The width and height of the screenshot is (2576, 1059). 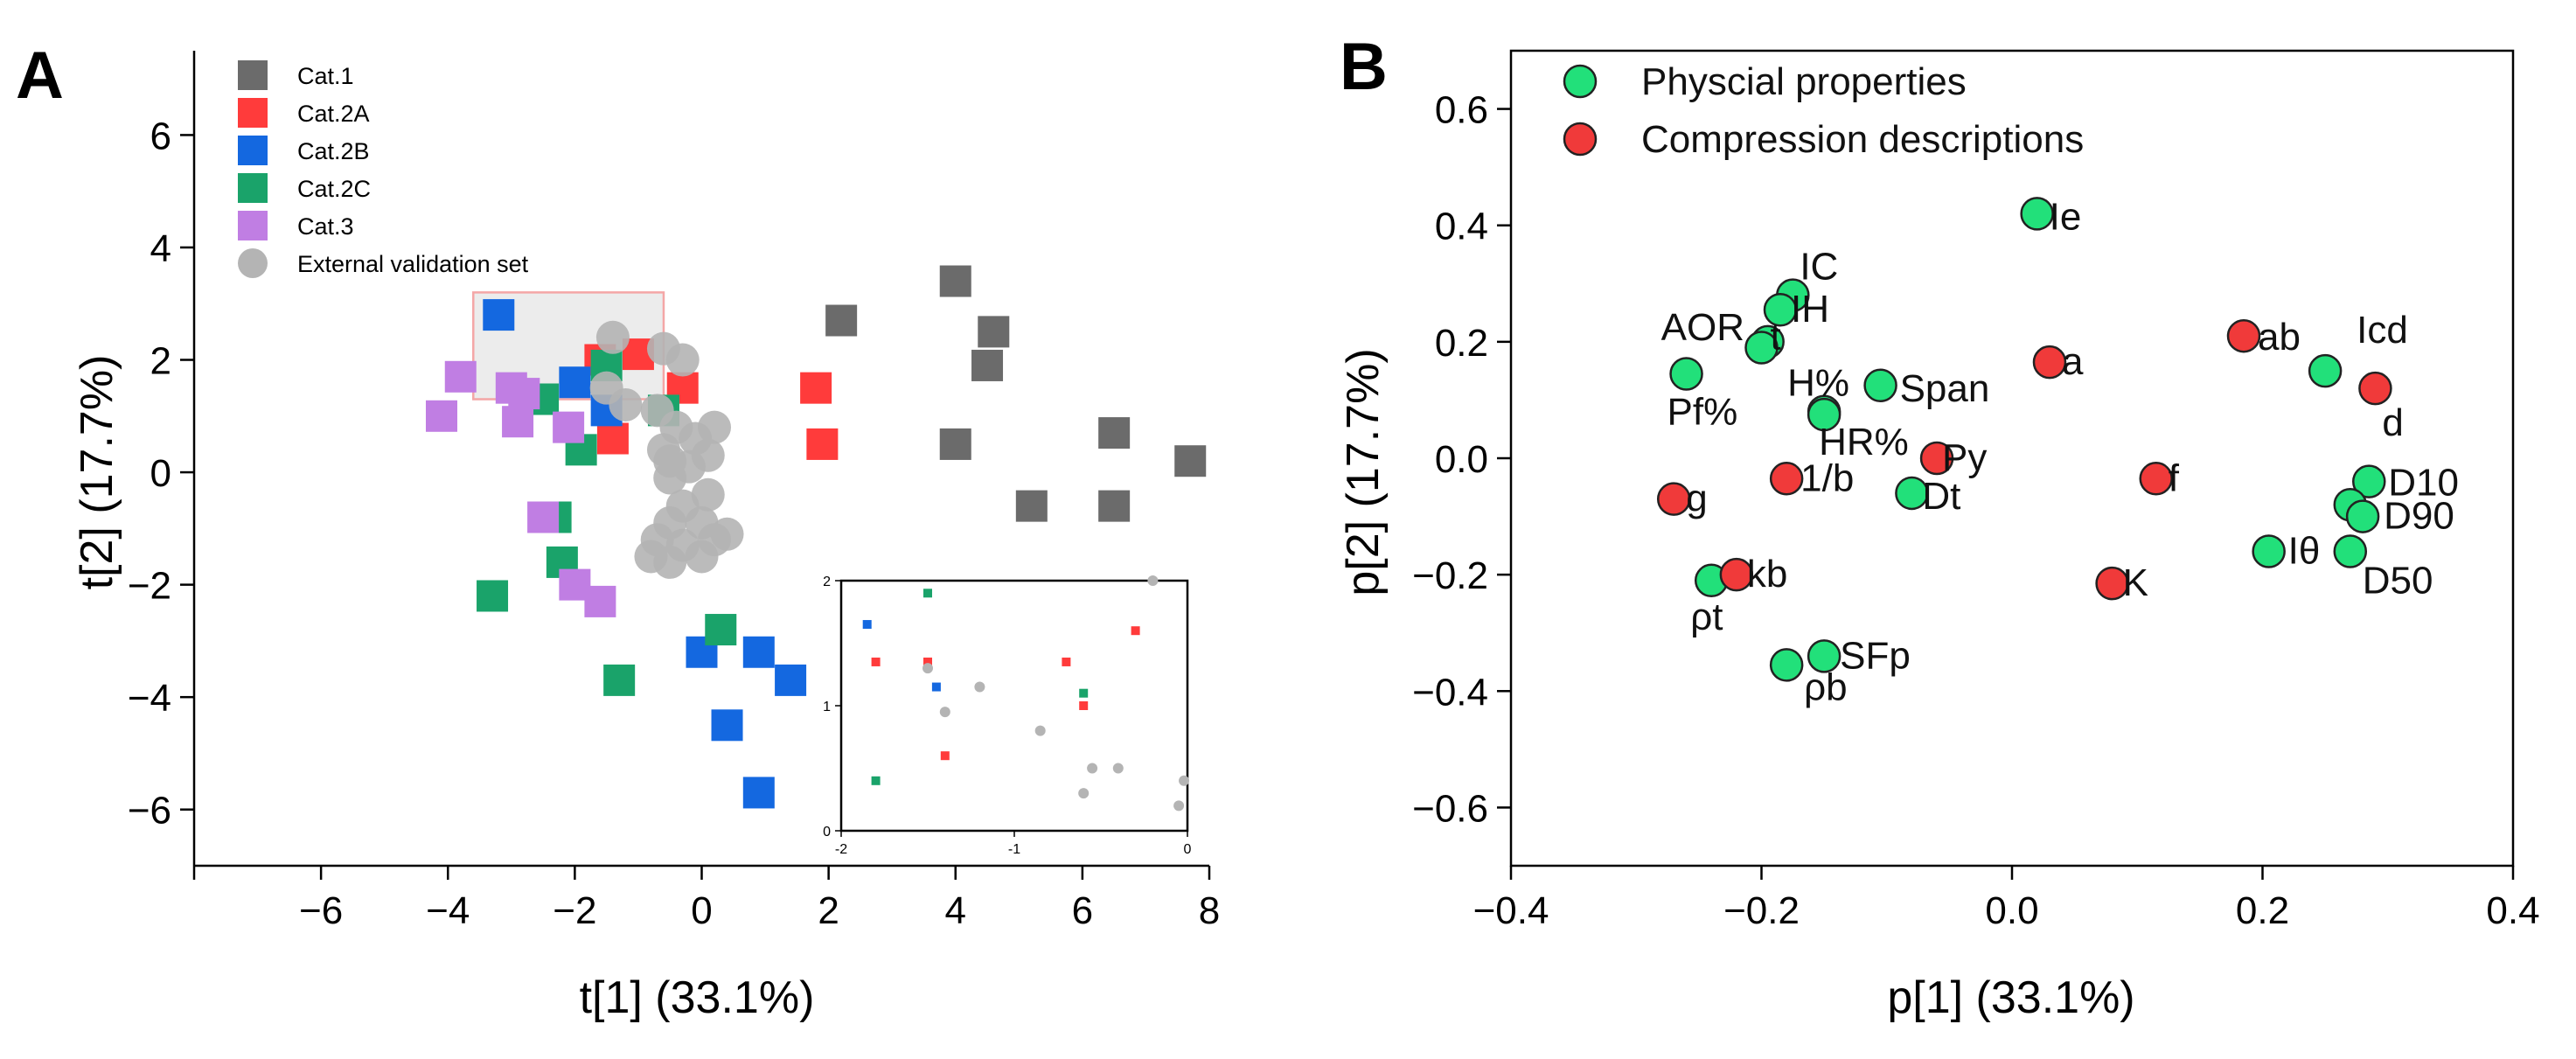 What do you see at coordinates (1818, 383) in the screenshot?
I see `point-label: H%` at bounding box center [1818, 383].